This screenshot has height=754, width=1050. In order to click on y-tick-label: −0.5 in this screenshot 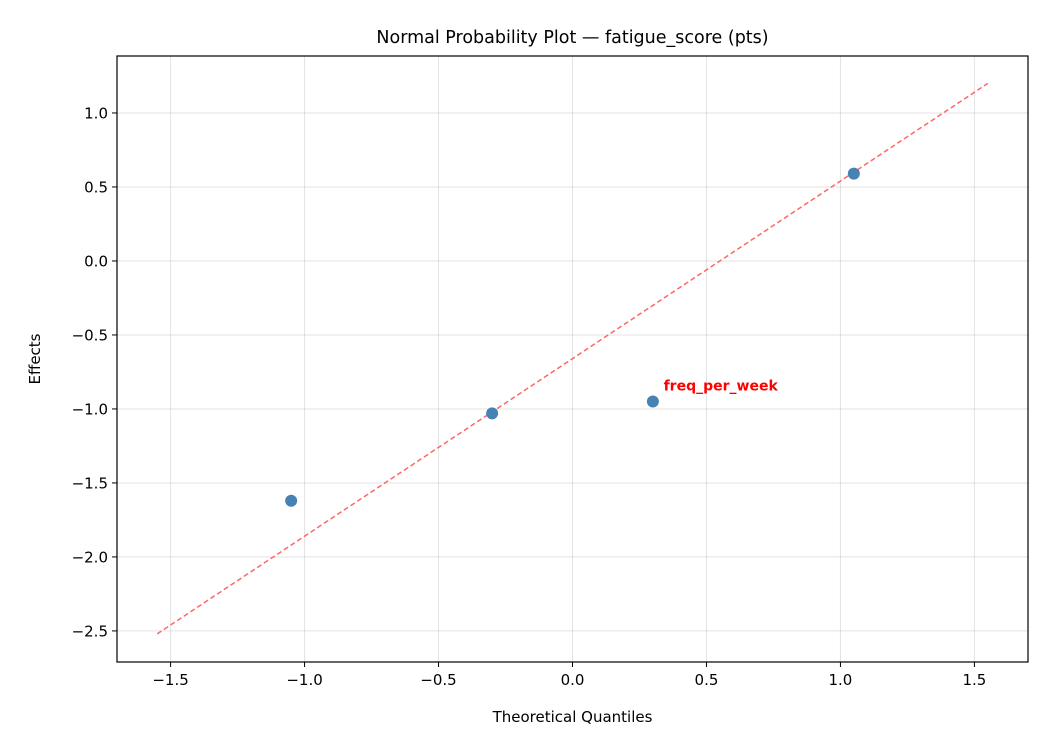, I will do `click(90, 335)`.